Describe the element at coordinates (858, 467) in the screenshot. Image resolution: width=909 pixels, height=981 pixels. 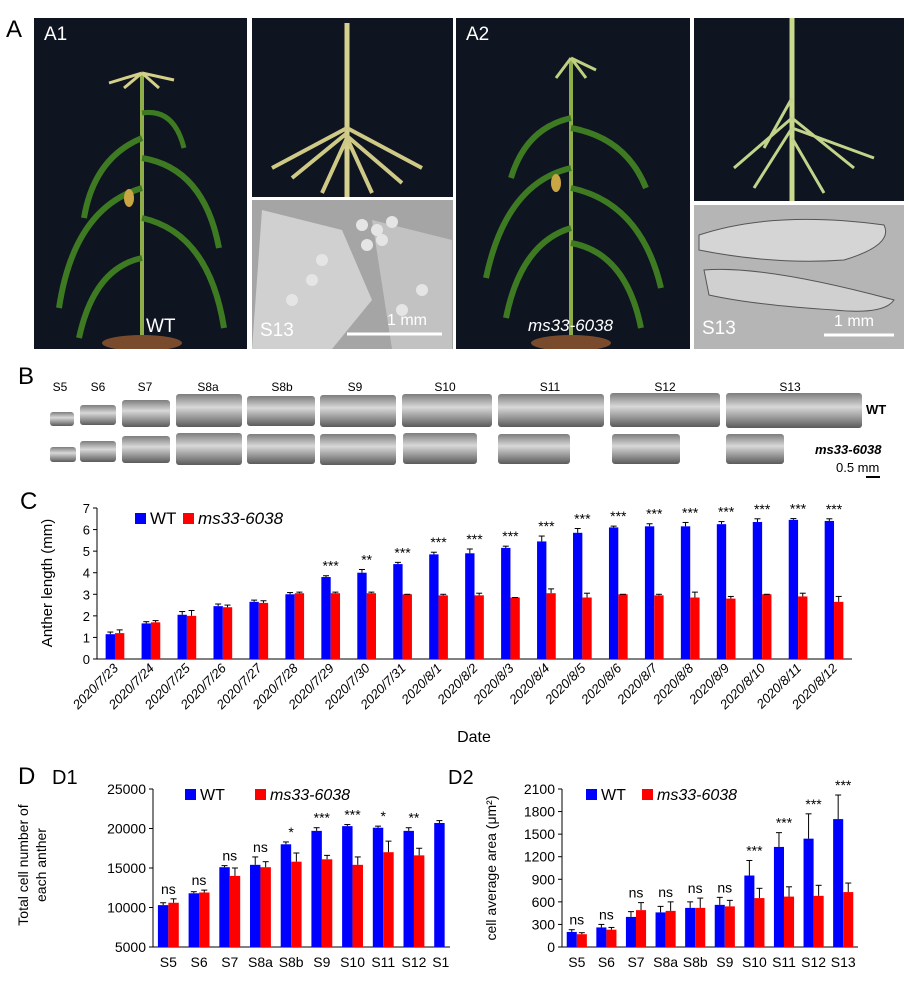
I see `panel-b-scale-label: 0.5 mm` at that location.